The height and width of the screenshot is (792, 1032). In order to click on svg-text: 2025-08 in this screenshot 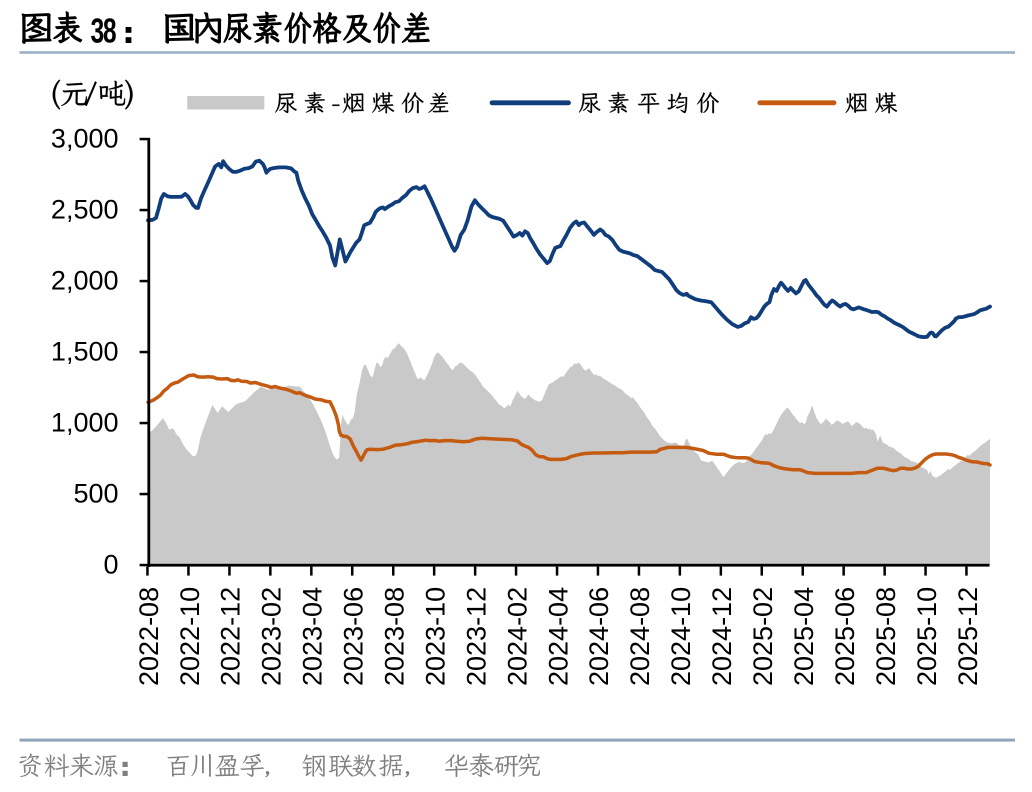, I will do `click(886, 636)`.